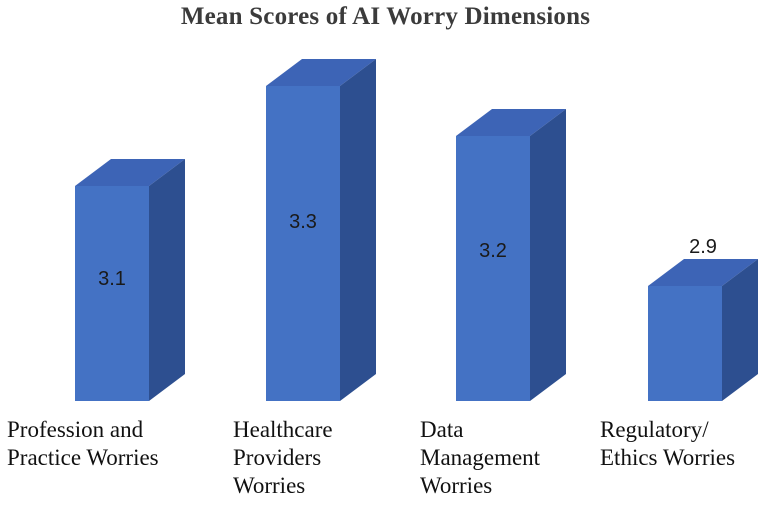 This screenshot has height=508, width=771. Describe the element at coordinates (385, 16) in the screenshot. I see `chart-title: Mean Scores of AI Worry Dimensions` at that location.